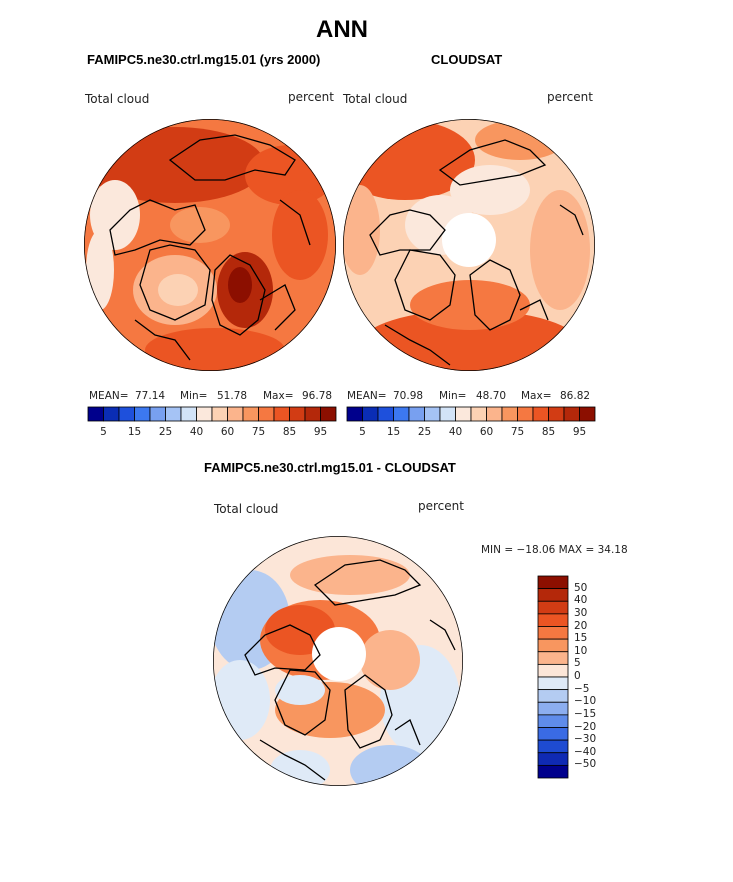  I want to click on panel1-mean-value: 77.14, so click(150, 396).